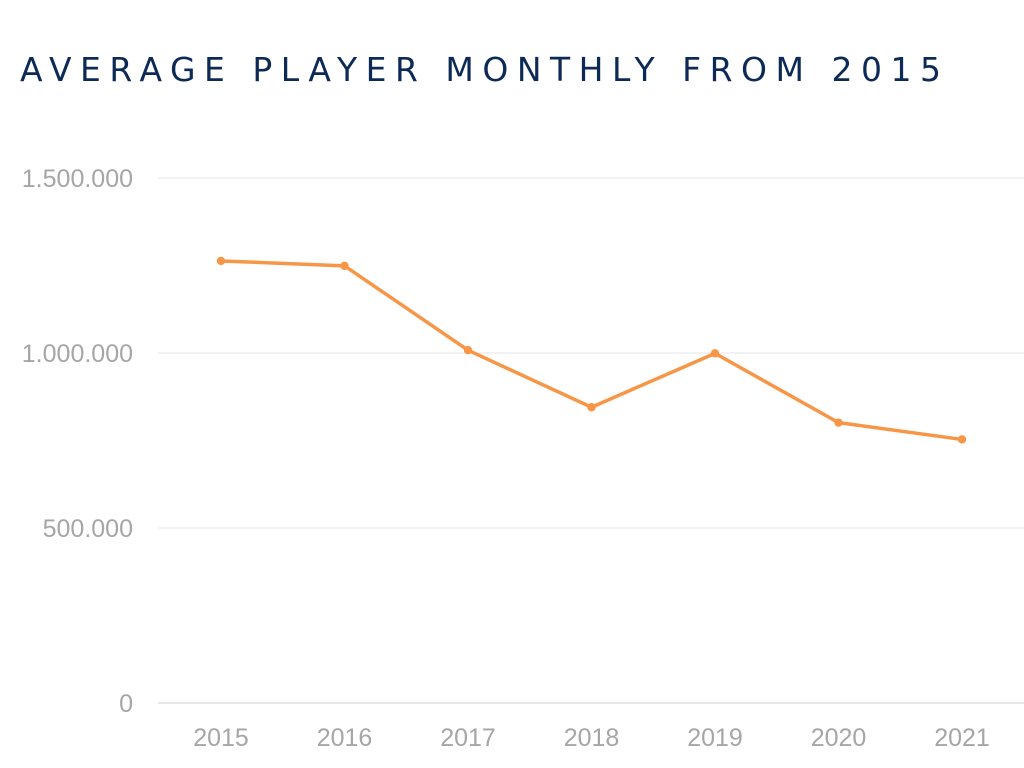 The height and width of the screenshot is (768, 1024). Describe the element at coordinates (468, 738) in the screenshot. I see `x-tick-label: 2017` at that location.